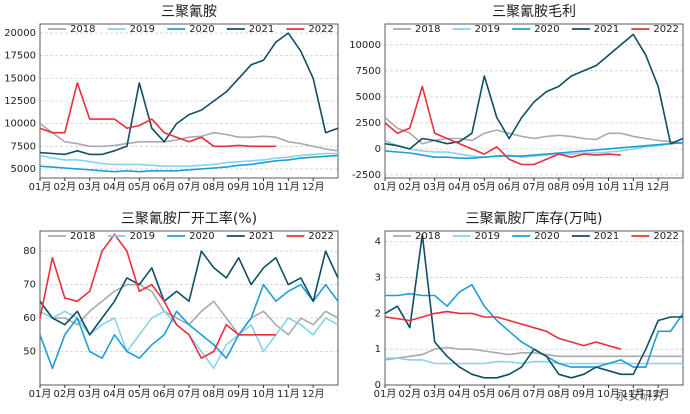 This screenshot has height=414, width=690. What do you see at coordinates (29, 251) in the screenshot?
I see `y-tick-label: 80` at bounding box center [29, 251].